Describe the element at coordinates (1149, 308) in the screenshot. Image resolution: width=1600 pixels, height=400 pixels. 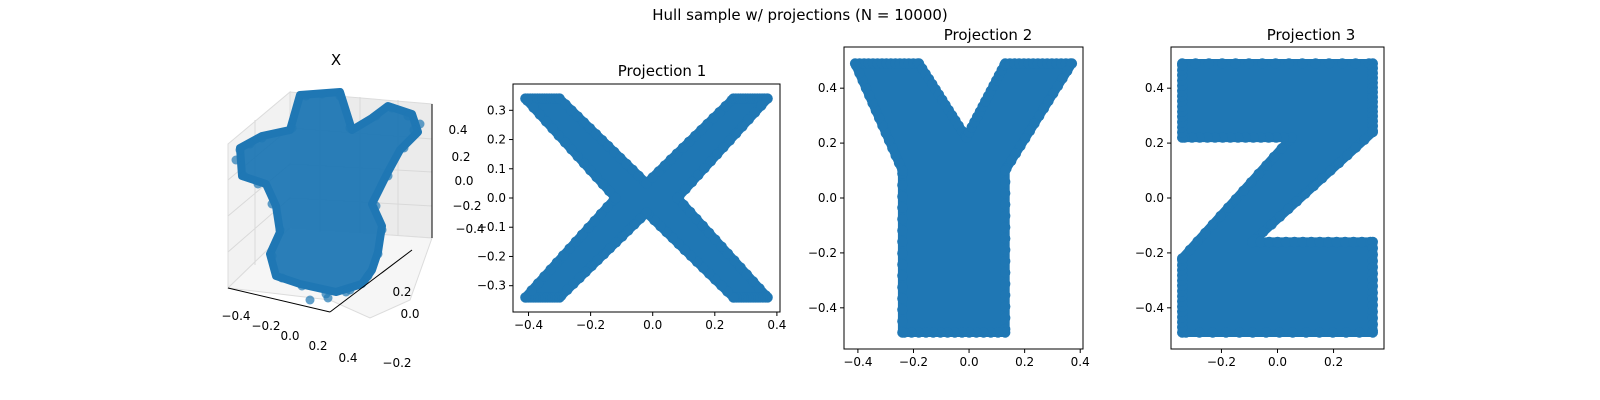
I see `projection-3-ytick-label: −0.4` at that location.